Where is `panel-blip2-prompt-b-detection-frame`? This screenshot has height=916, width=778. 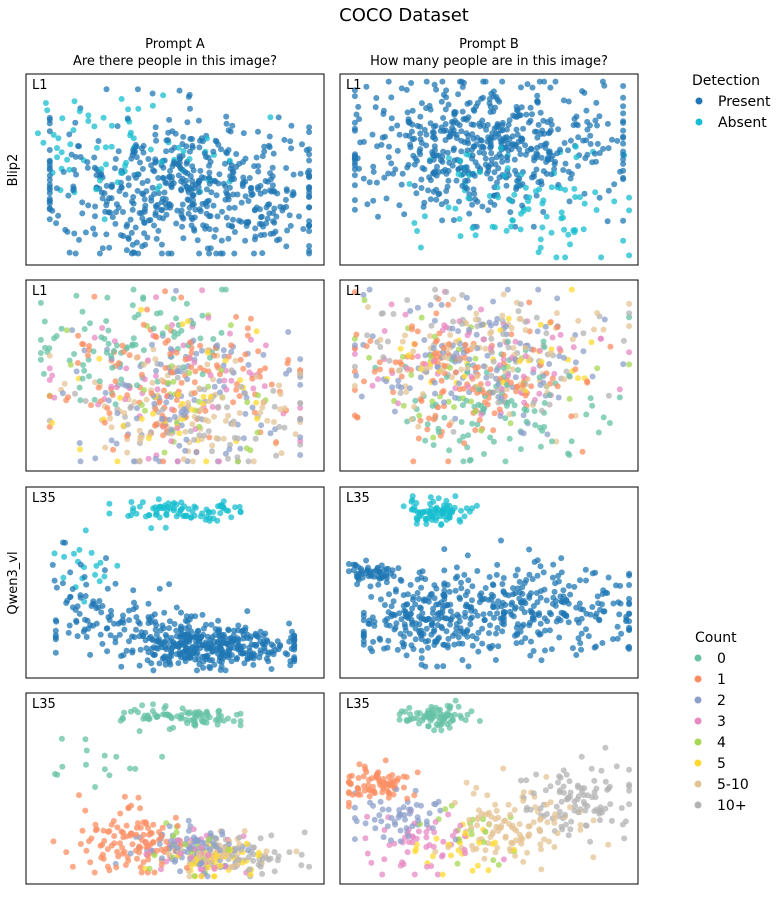 panel-blip2-prompt-b-detection-frame is located at coordinates (489, 169).